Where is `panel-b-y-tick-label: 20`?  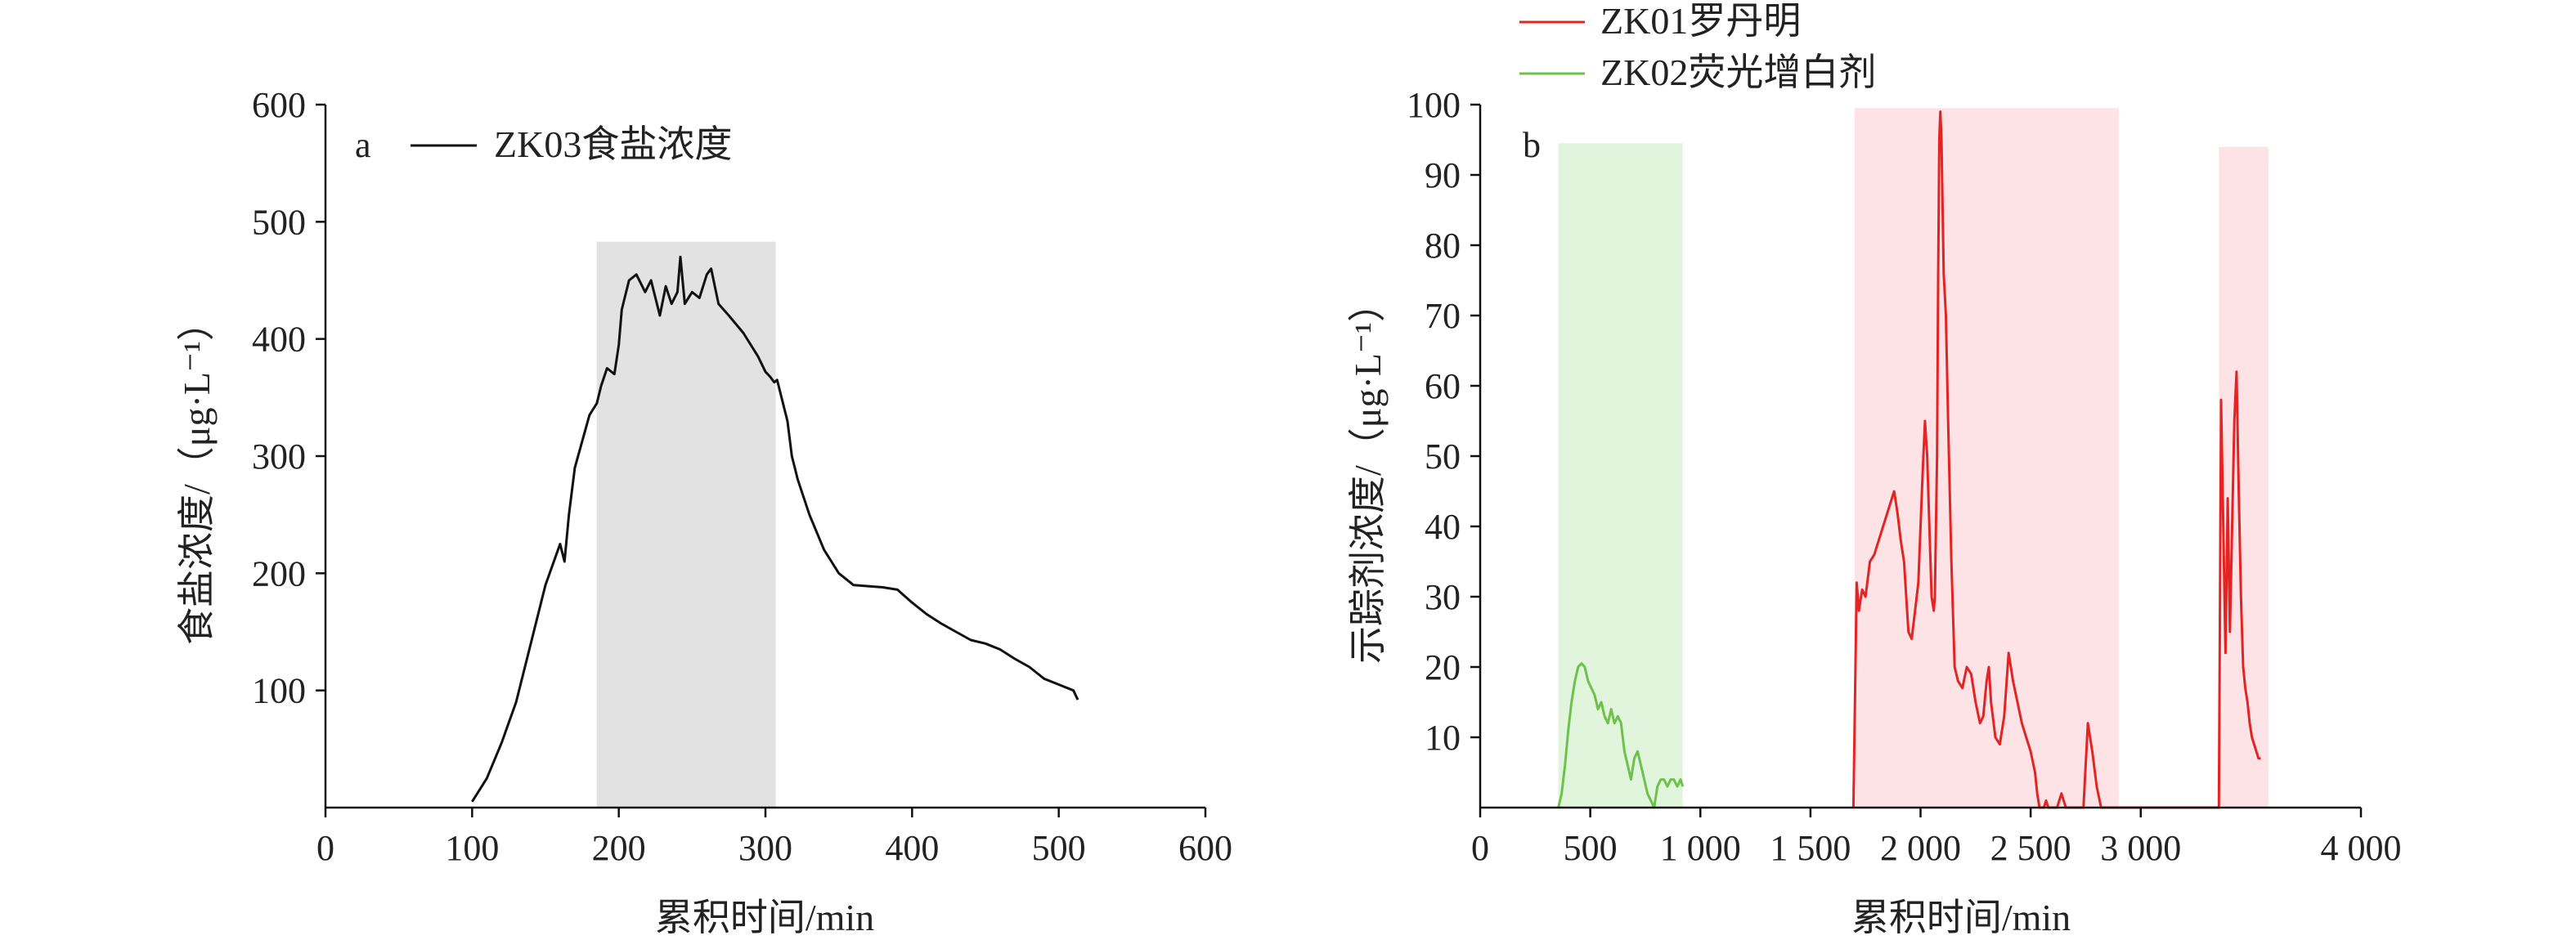 panel-b-y-tick-label: 20 is located at coordinates (1443, 667).